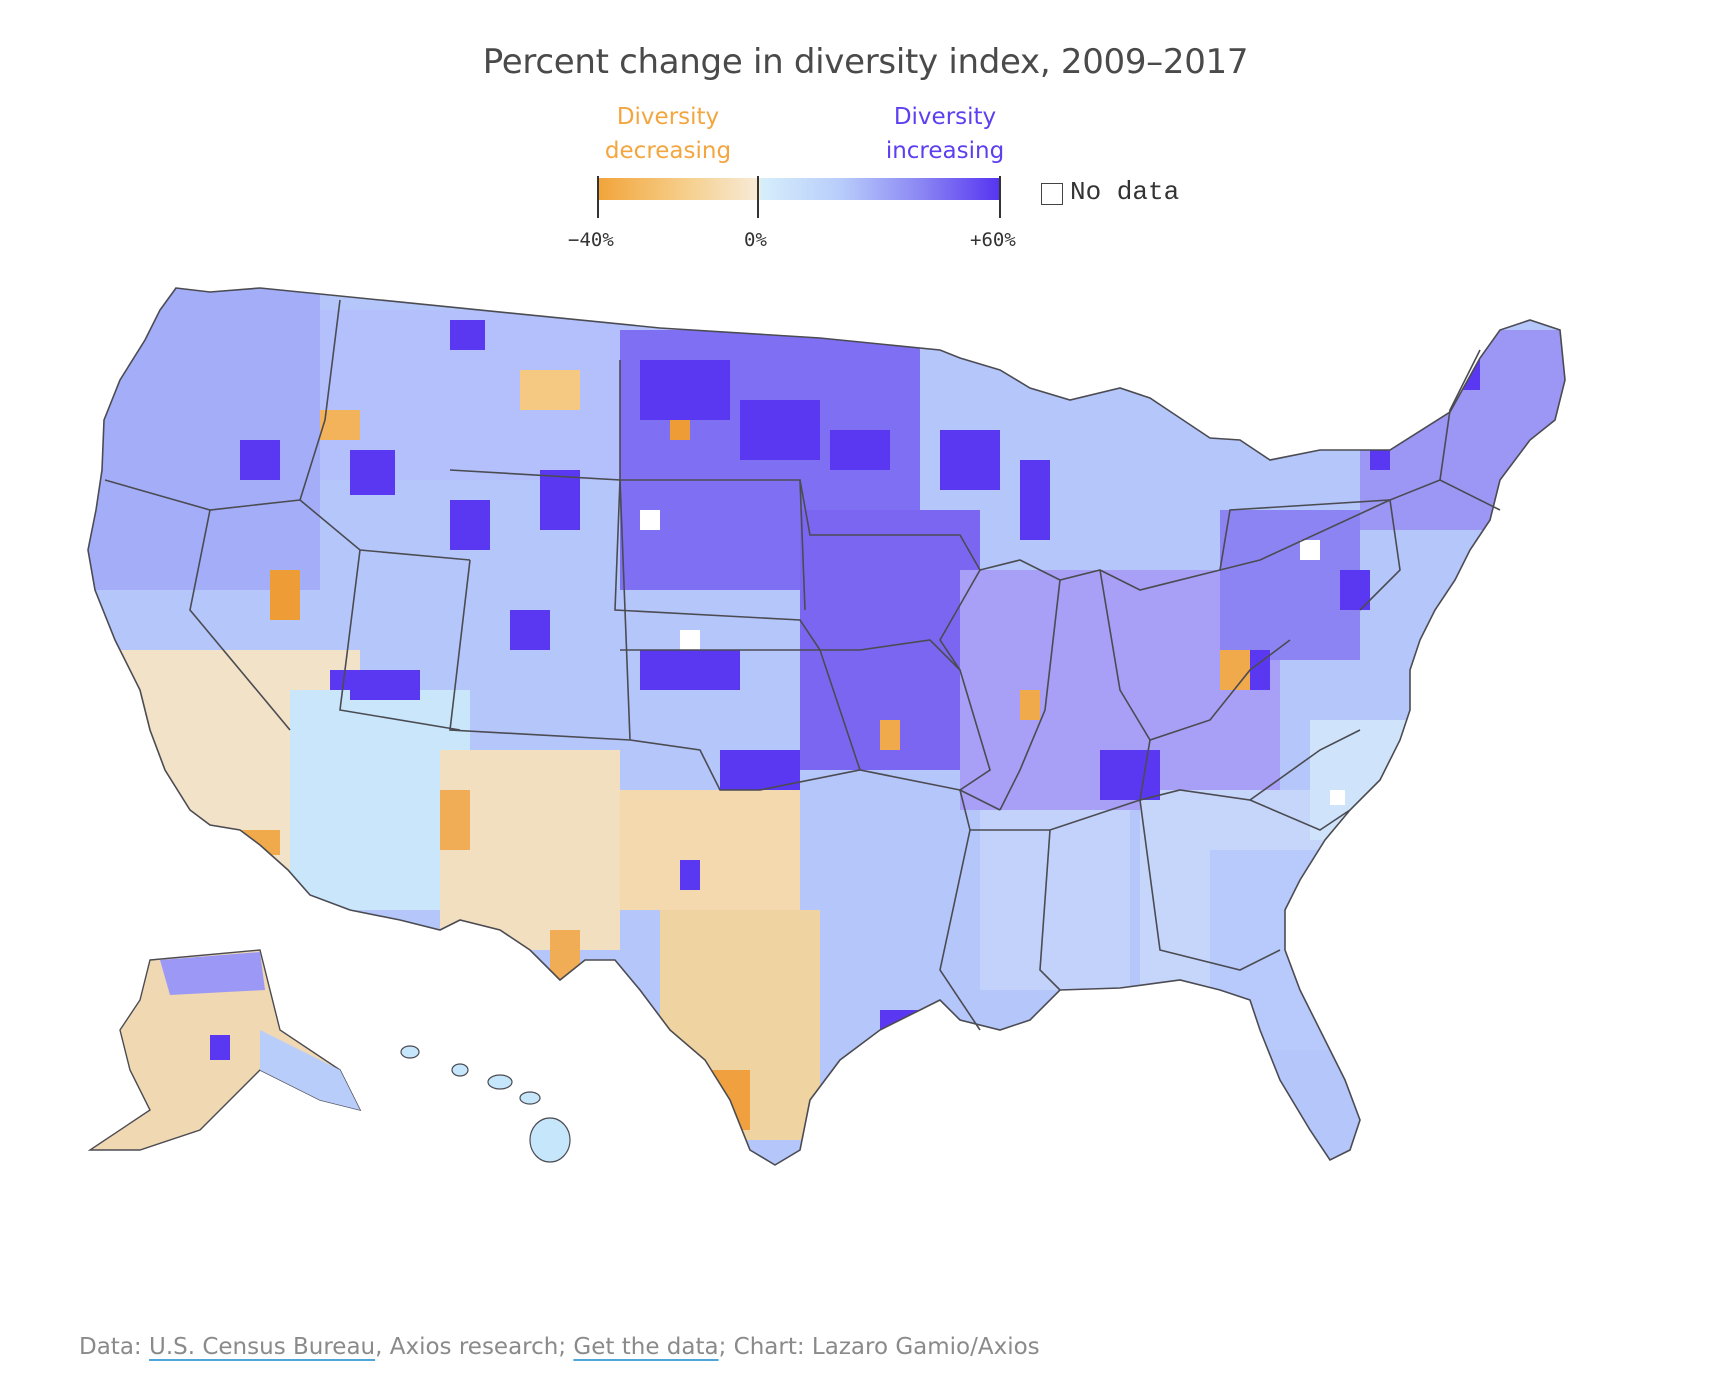 The height and width of the screenshot is (1384, 1731). Describe the element at coordinates (799, 189) in the screenshot. I see `legend-color-scale` at that location.